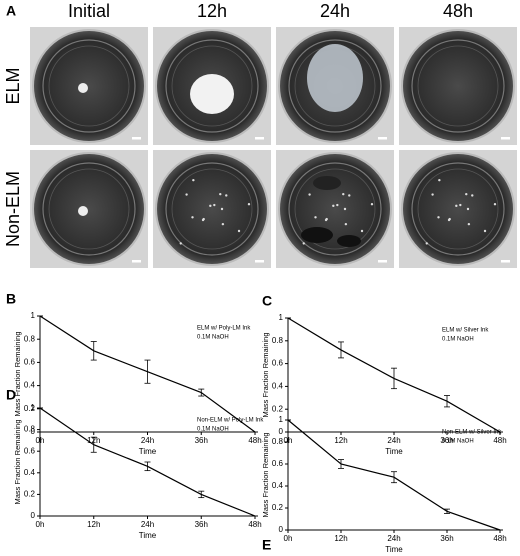 Image resolution: width=520 pixels, height=556 pixels. What do you see at coordinates (11, 11) in the screenshot?
I see `panel-label: A` at bounding box center [11, 11].